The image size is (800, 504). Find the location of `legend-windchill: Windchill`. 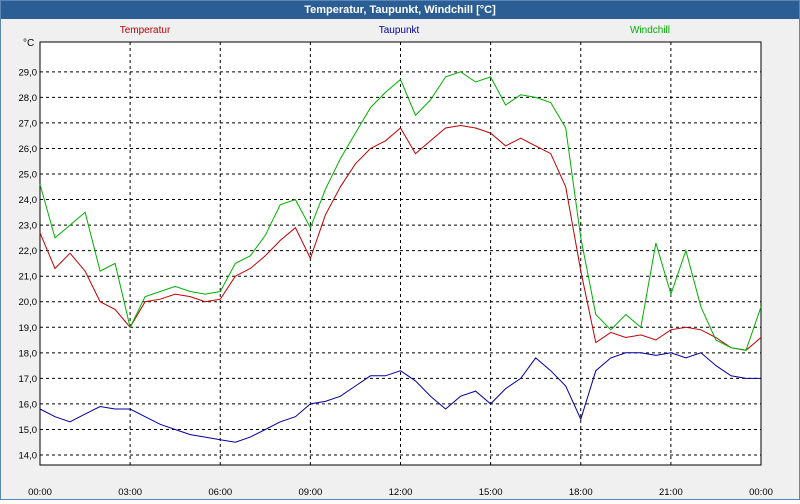

legend-windchill: Windchill is located at coordinates (650, 30).